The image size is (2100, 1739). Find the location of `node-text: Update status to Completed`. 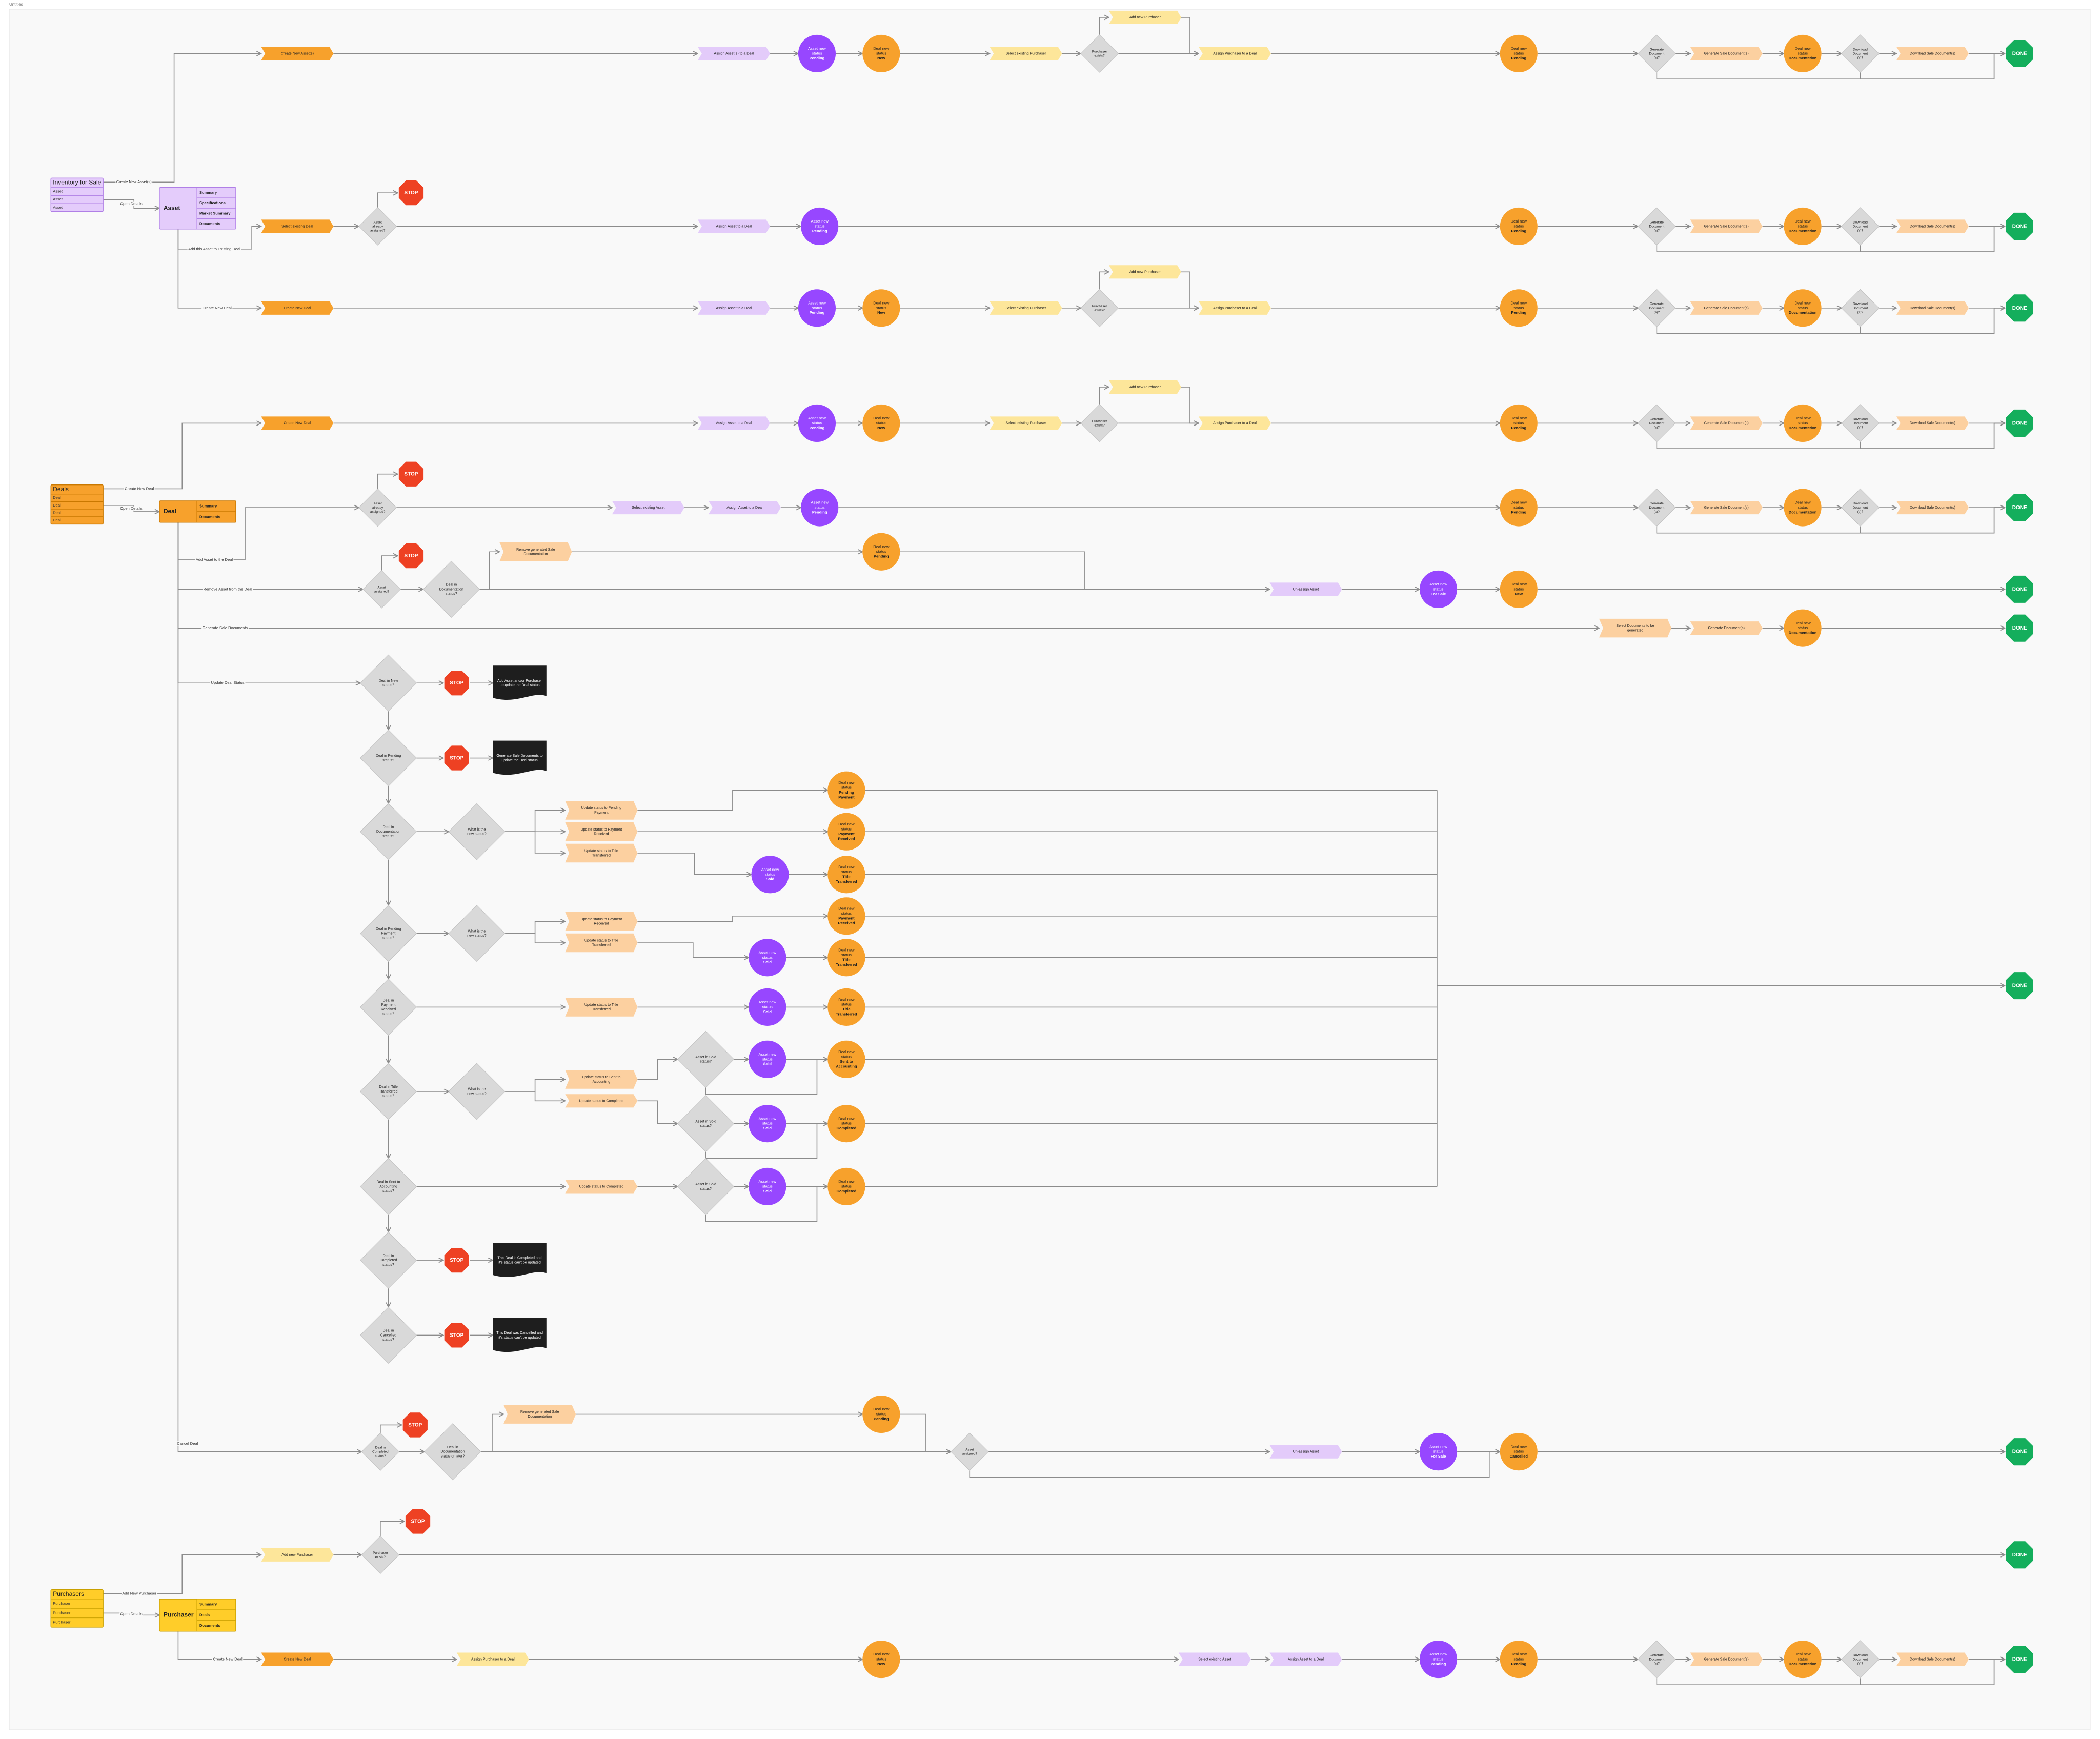

node-text: Update status to Completed is located at coordinates (601, 1186).